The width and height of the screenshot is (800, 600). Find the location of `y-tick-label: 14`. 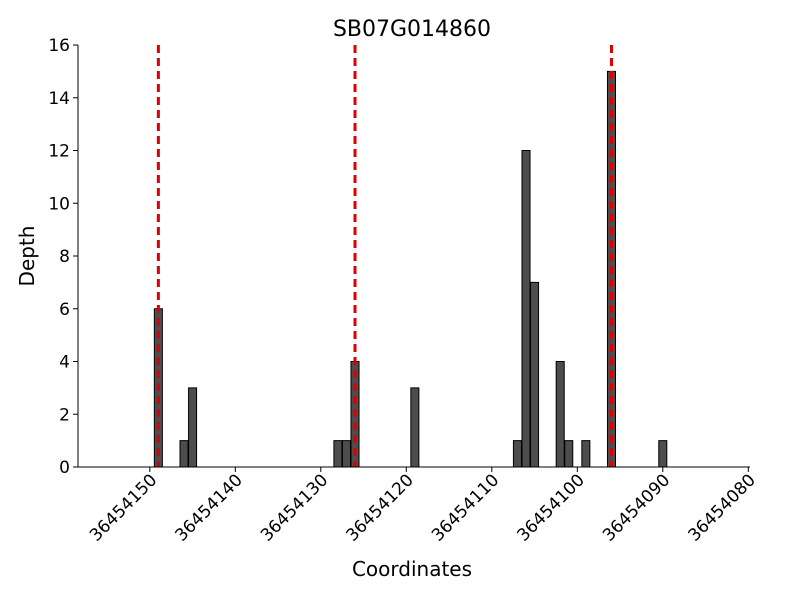

y-tick-label: 14 is located at coordinates (59, 99).